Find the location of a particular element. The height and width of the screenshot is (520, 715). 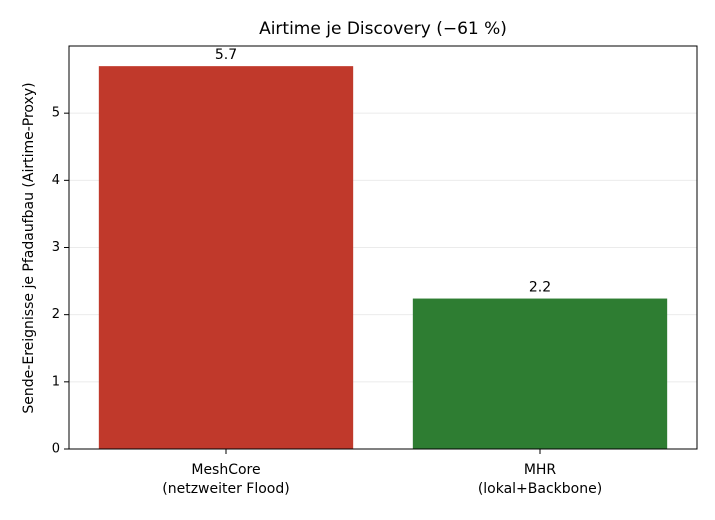

chart-title: Airtime je Discovery (−61 %) is located at coordinates (383, 29).